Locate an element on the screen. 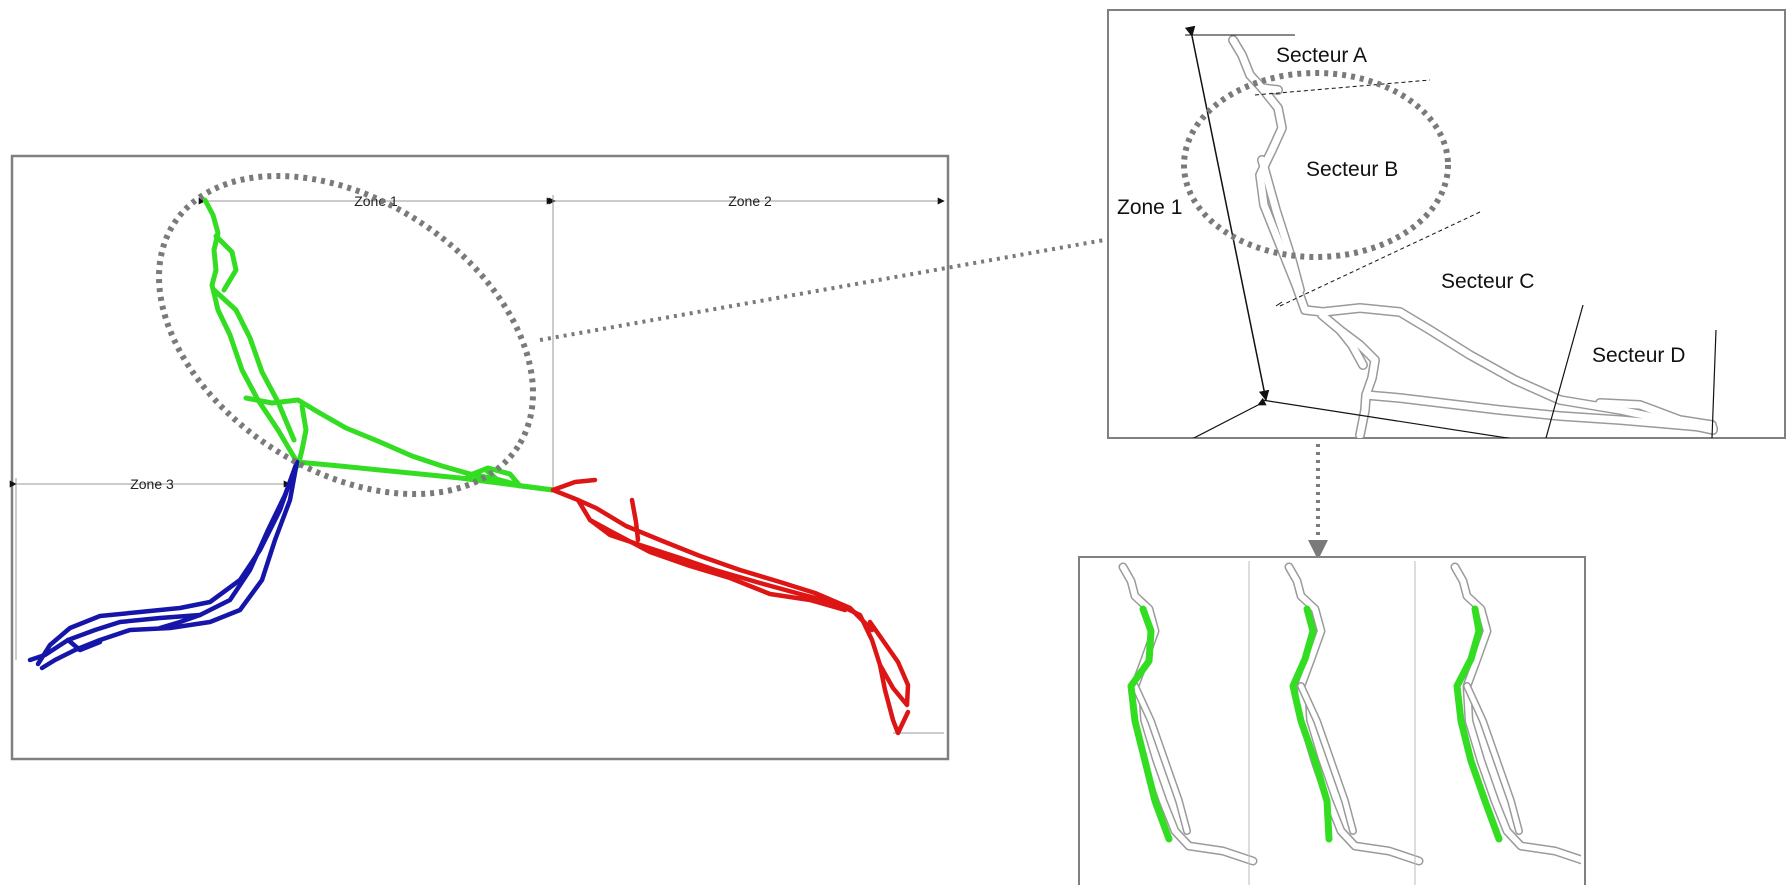  zone-1-highlight-ellipse is located at coordinates (346, 335).